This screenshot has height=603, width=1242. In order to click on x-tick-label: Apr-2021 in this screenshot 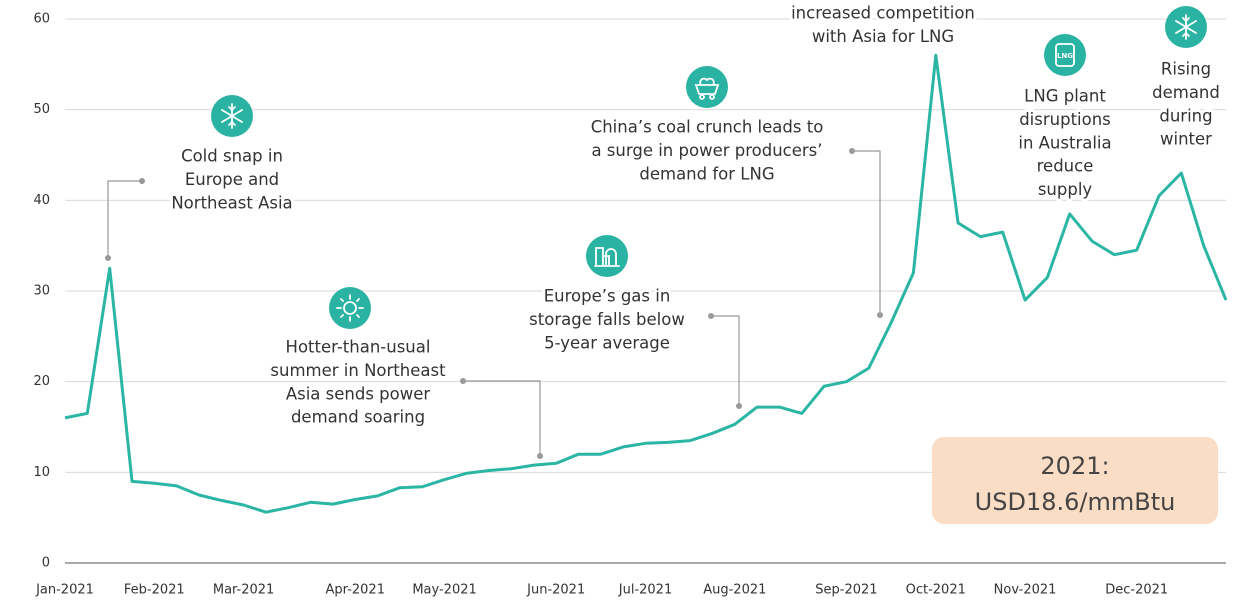, I will do `click(355, 590)`.